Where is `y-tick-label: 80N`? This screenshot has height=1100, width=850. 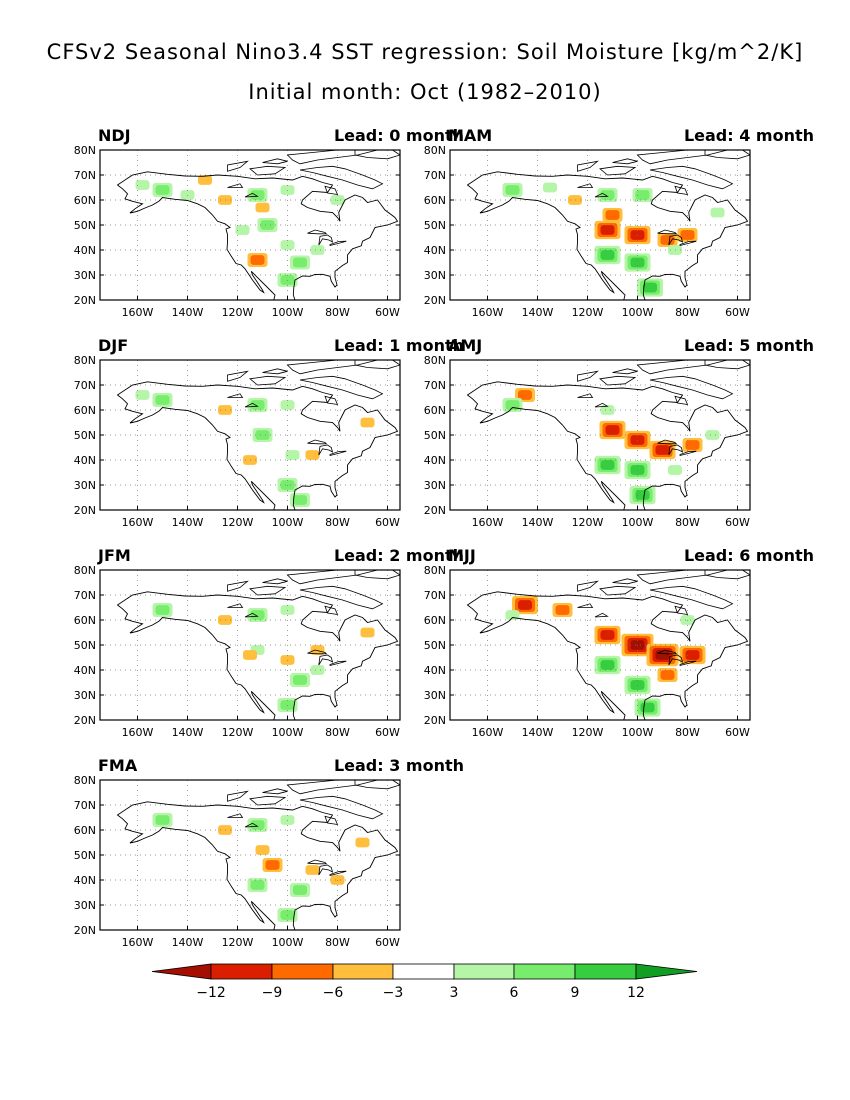
y-tick-label: 80N is located at coordinates (435, 570).